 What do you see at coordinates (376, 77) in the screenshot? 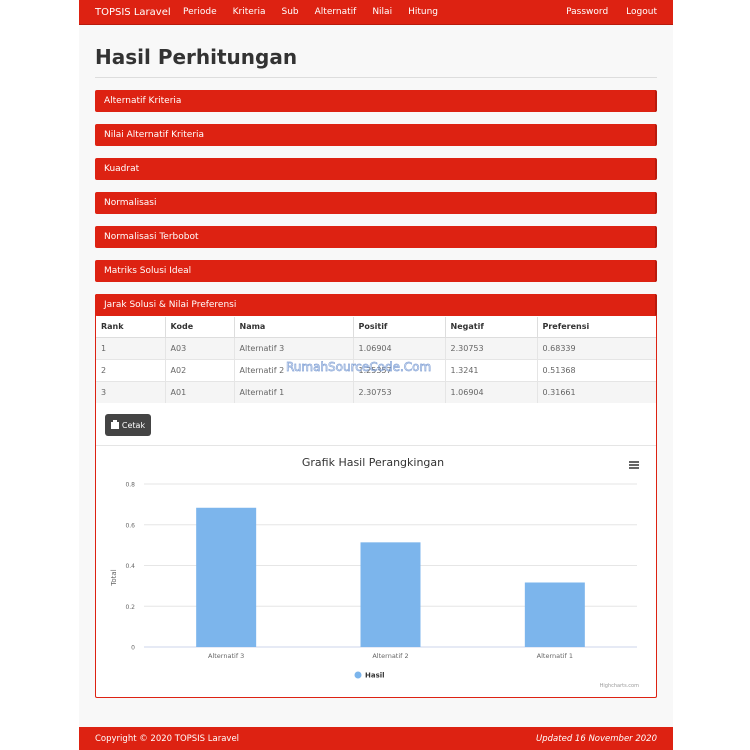
I see `title-divider` at bounding box center [376, 77].